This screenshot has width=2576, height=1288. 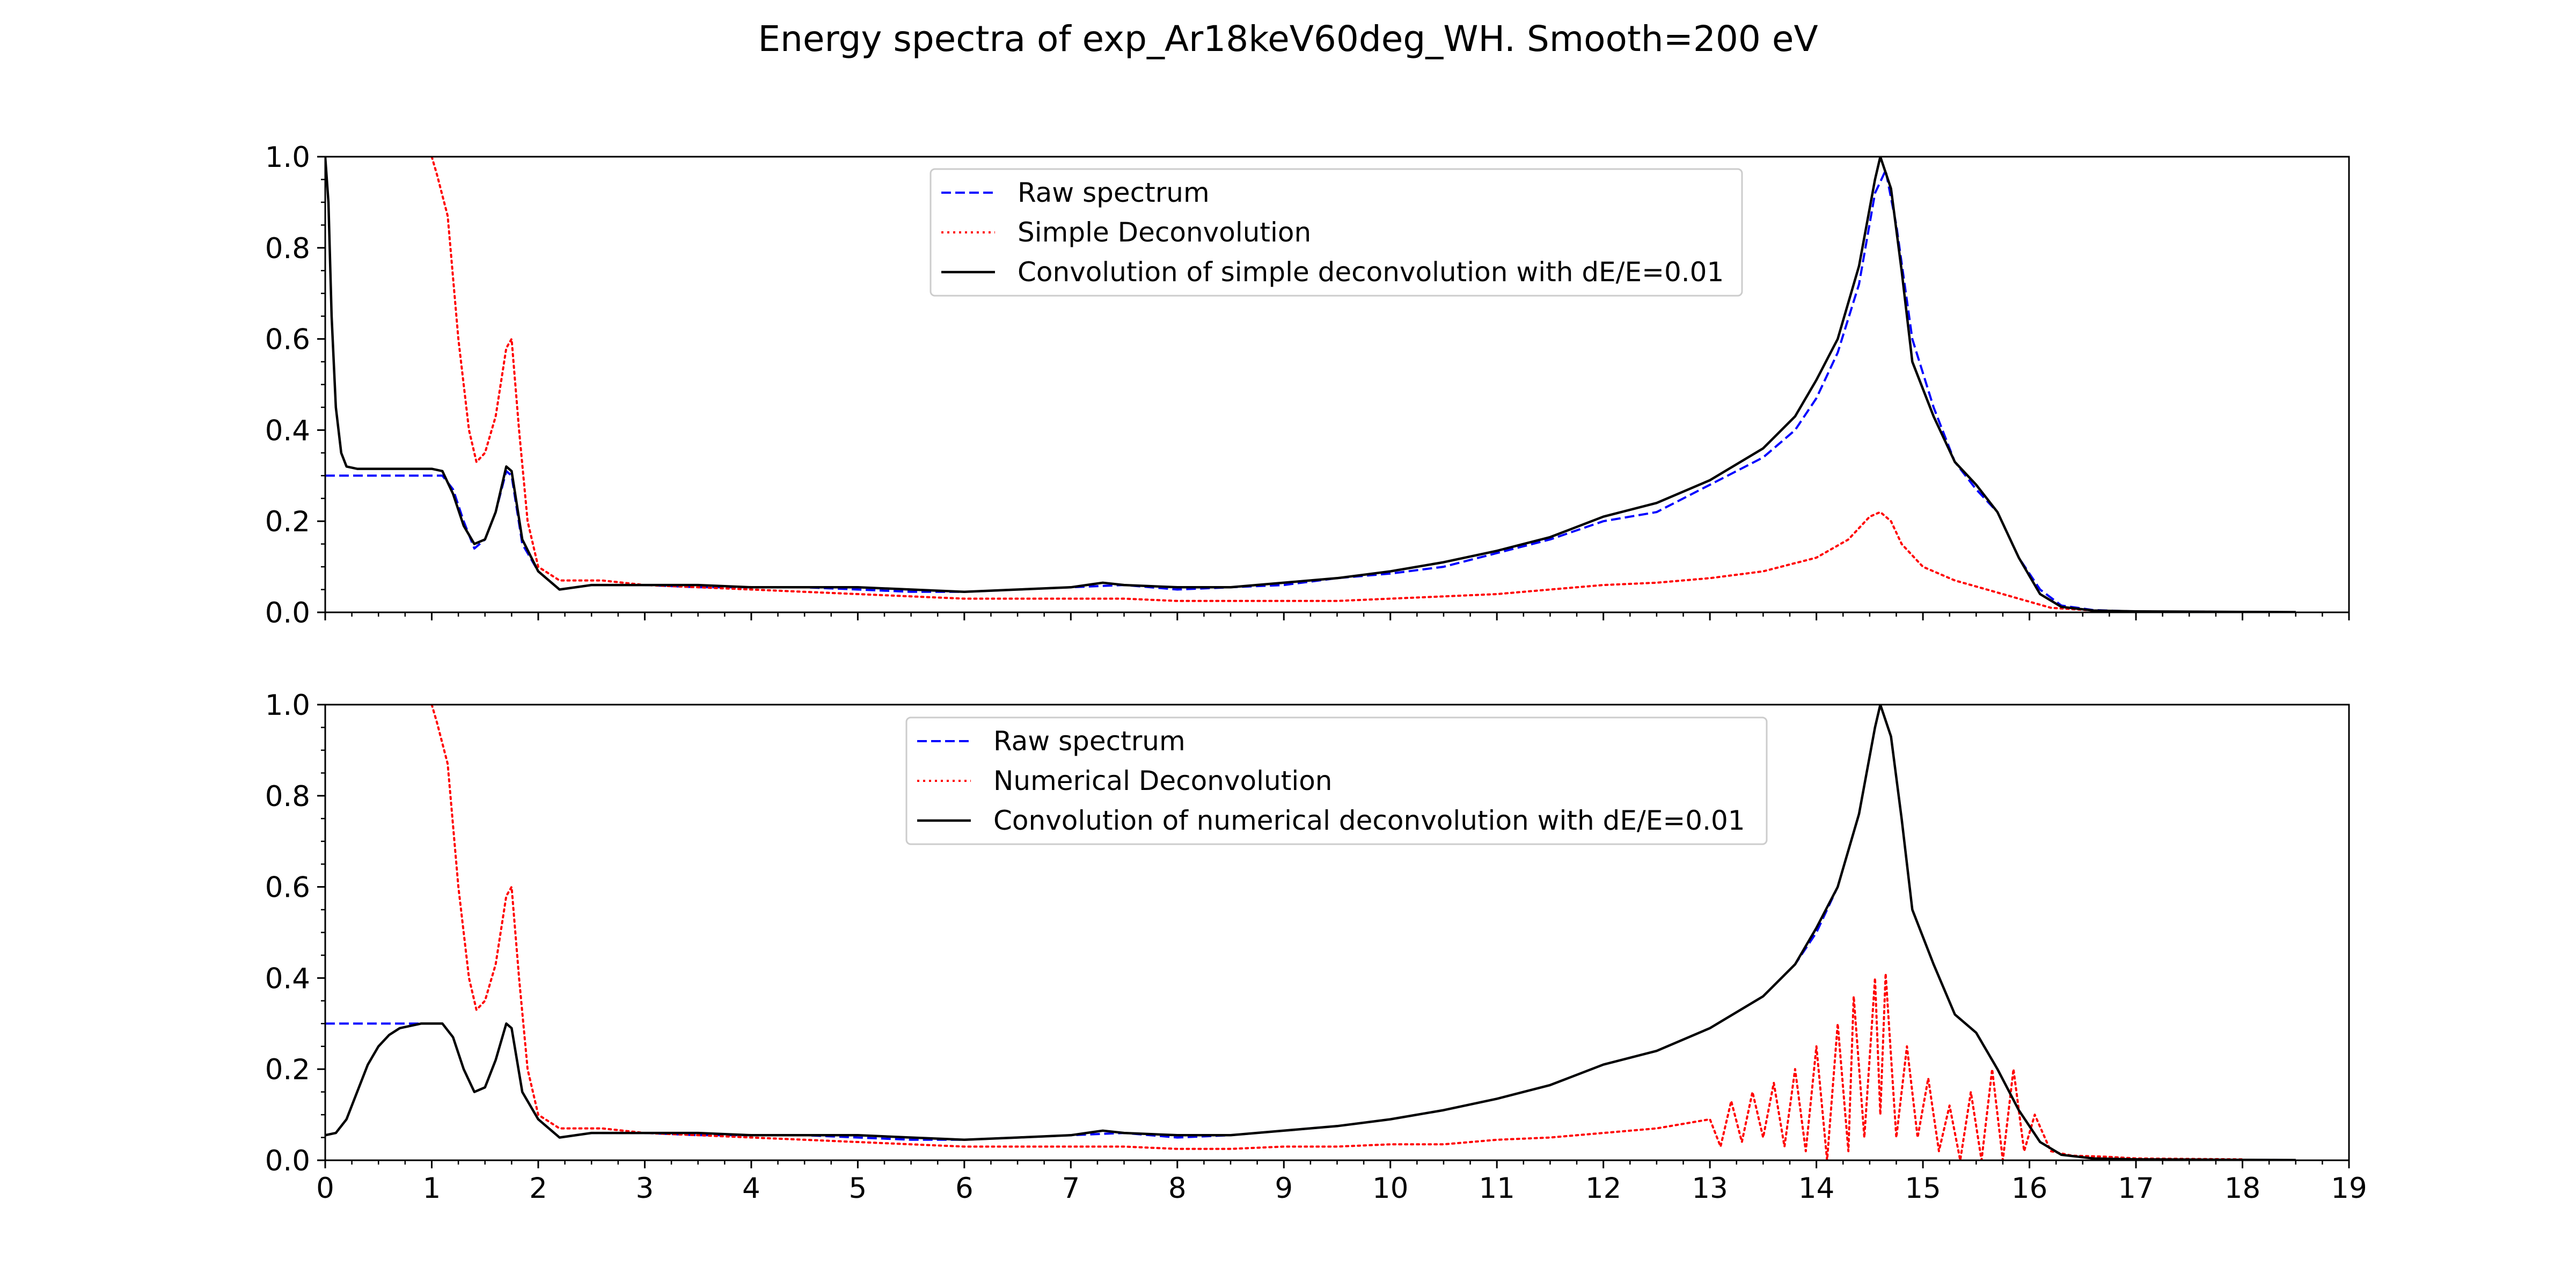 What do you see at coordinates (858, 1188) in the screenshot?
I see `x-tick-label: 5` at bounding box center [858, 1188].